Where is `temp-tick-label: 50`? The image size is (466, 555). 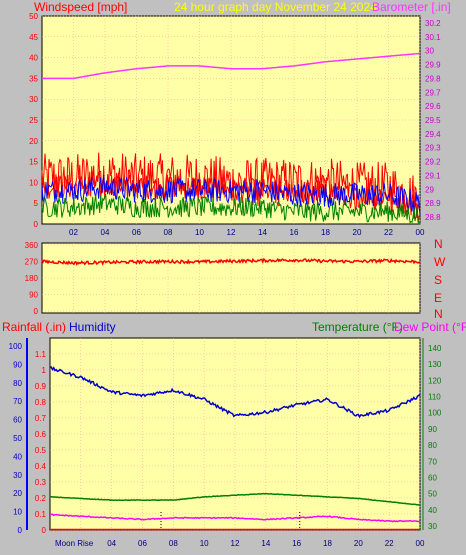
temp-tick-label: 50 is located at coordinates (432, 494).